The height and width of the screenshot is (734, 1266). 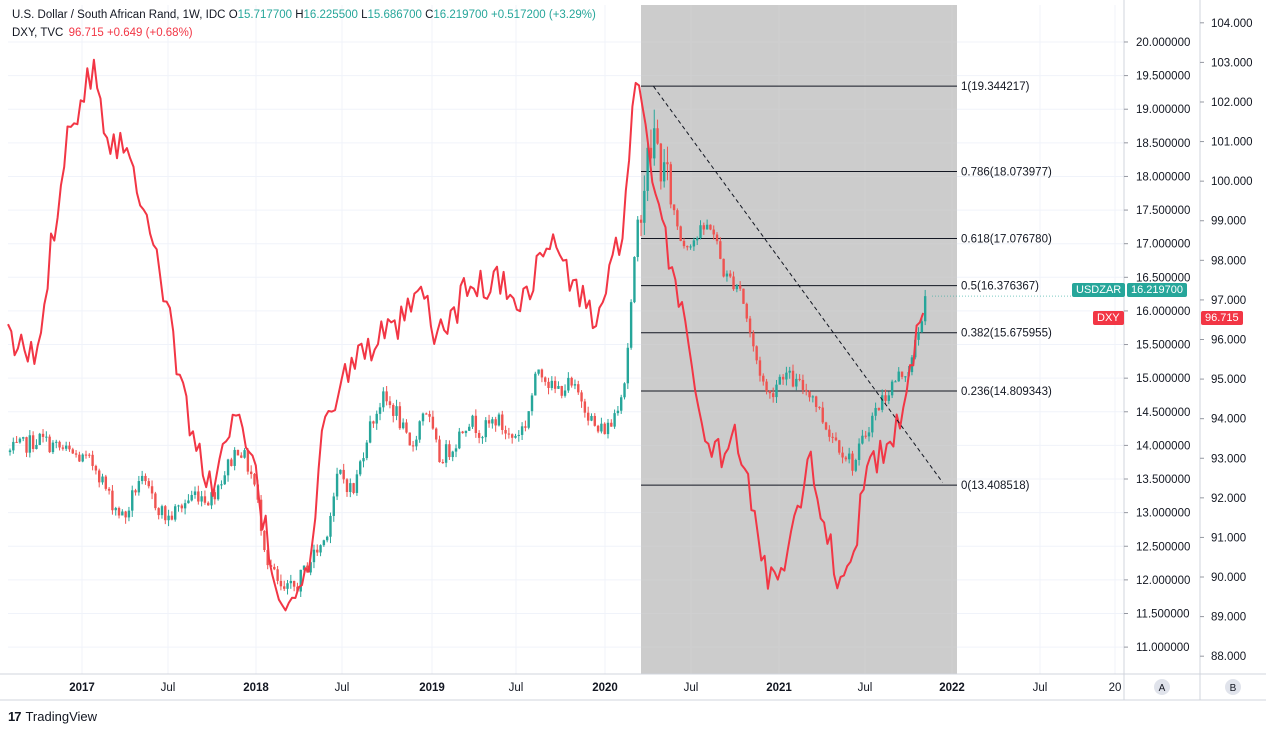 I want to click on price-tick-label: 14.000000, so click(x=1163, y=446).